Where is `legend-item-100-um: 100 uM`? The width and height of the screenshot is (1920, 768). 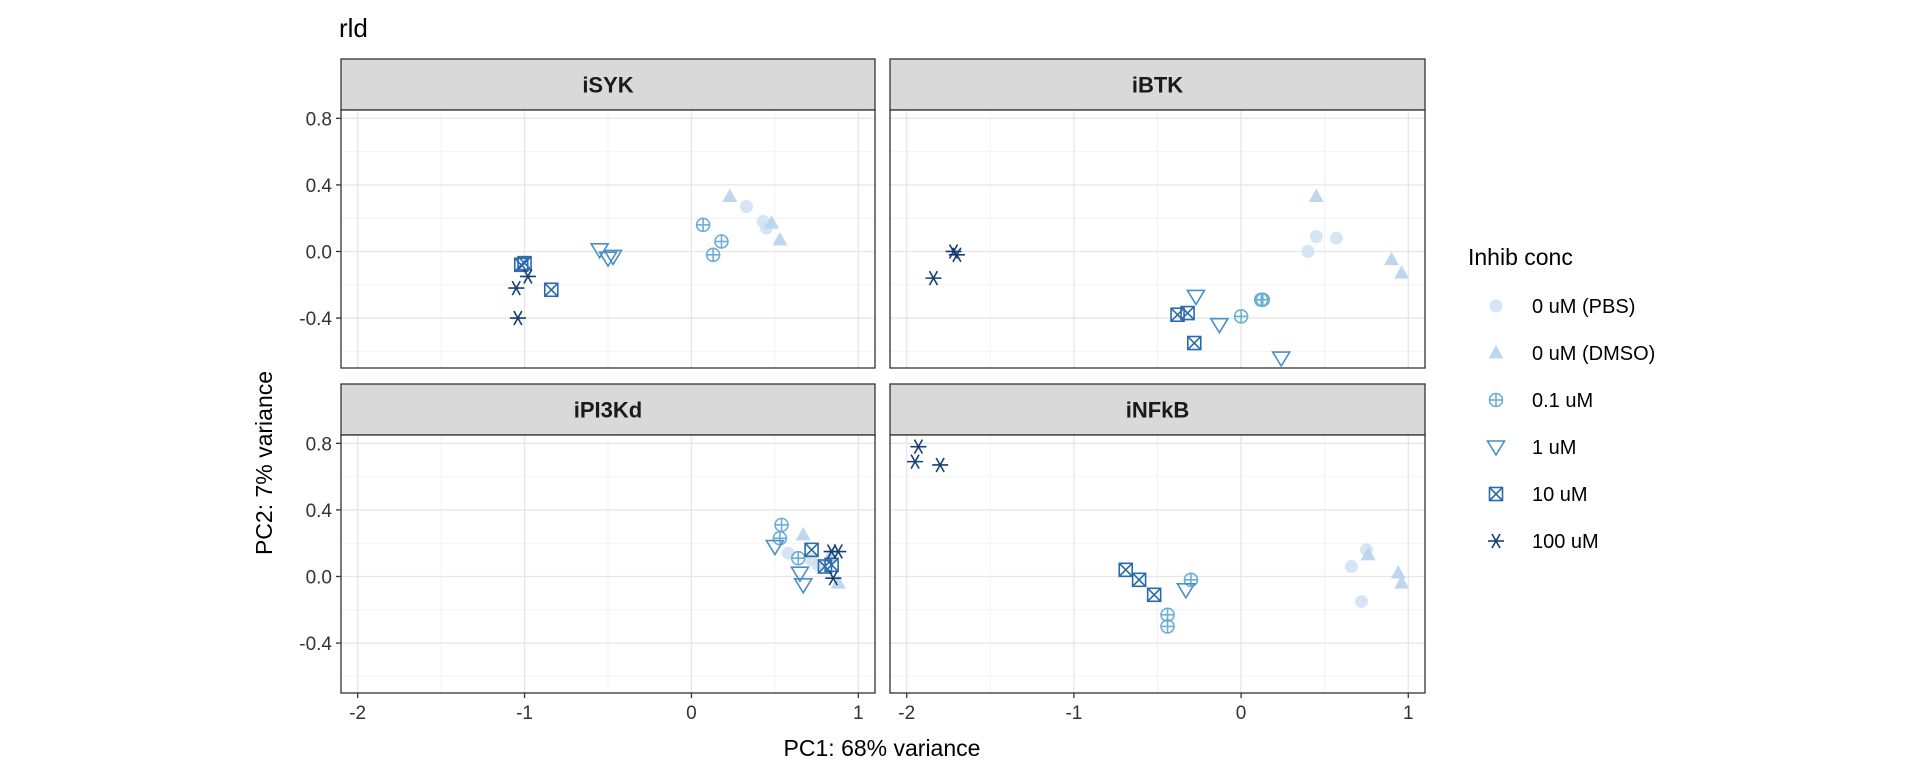
legend-item-100-um: 100 uM is located at coordinates (1543, 542).